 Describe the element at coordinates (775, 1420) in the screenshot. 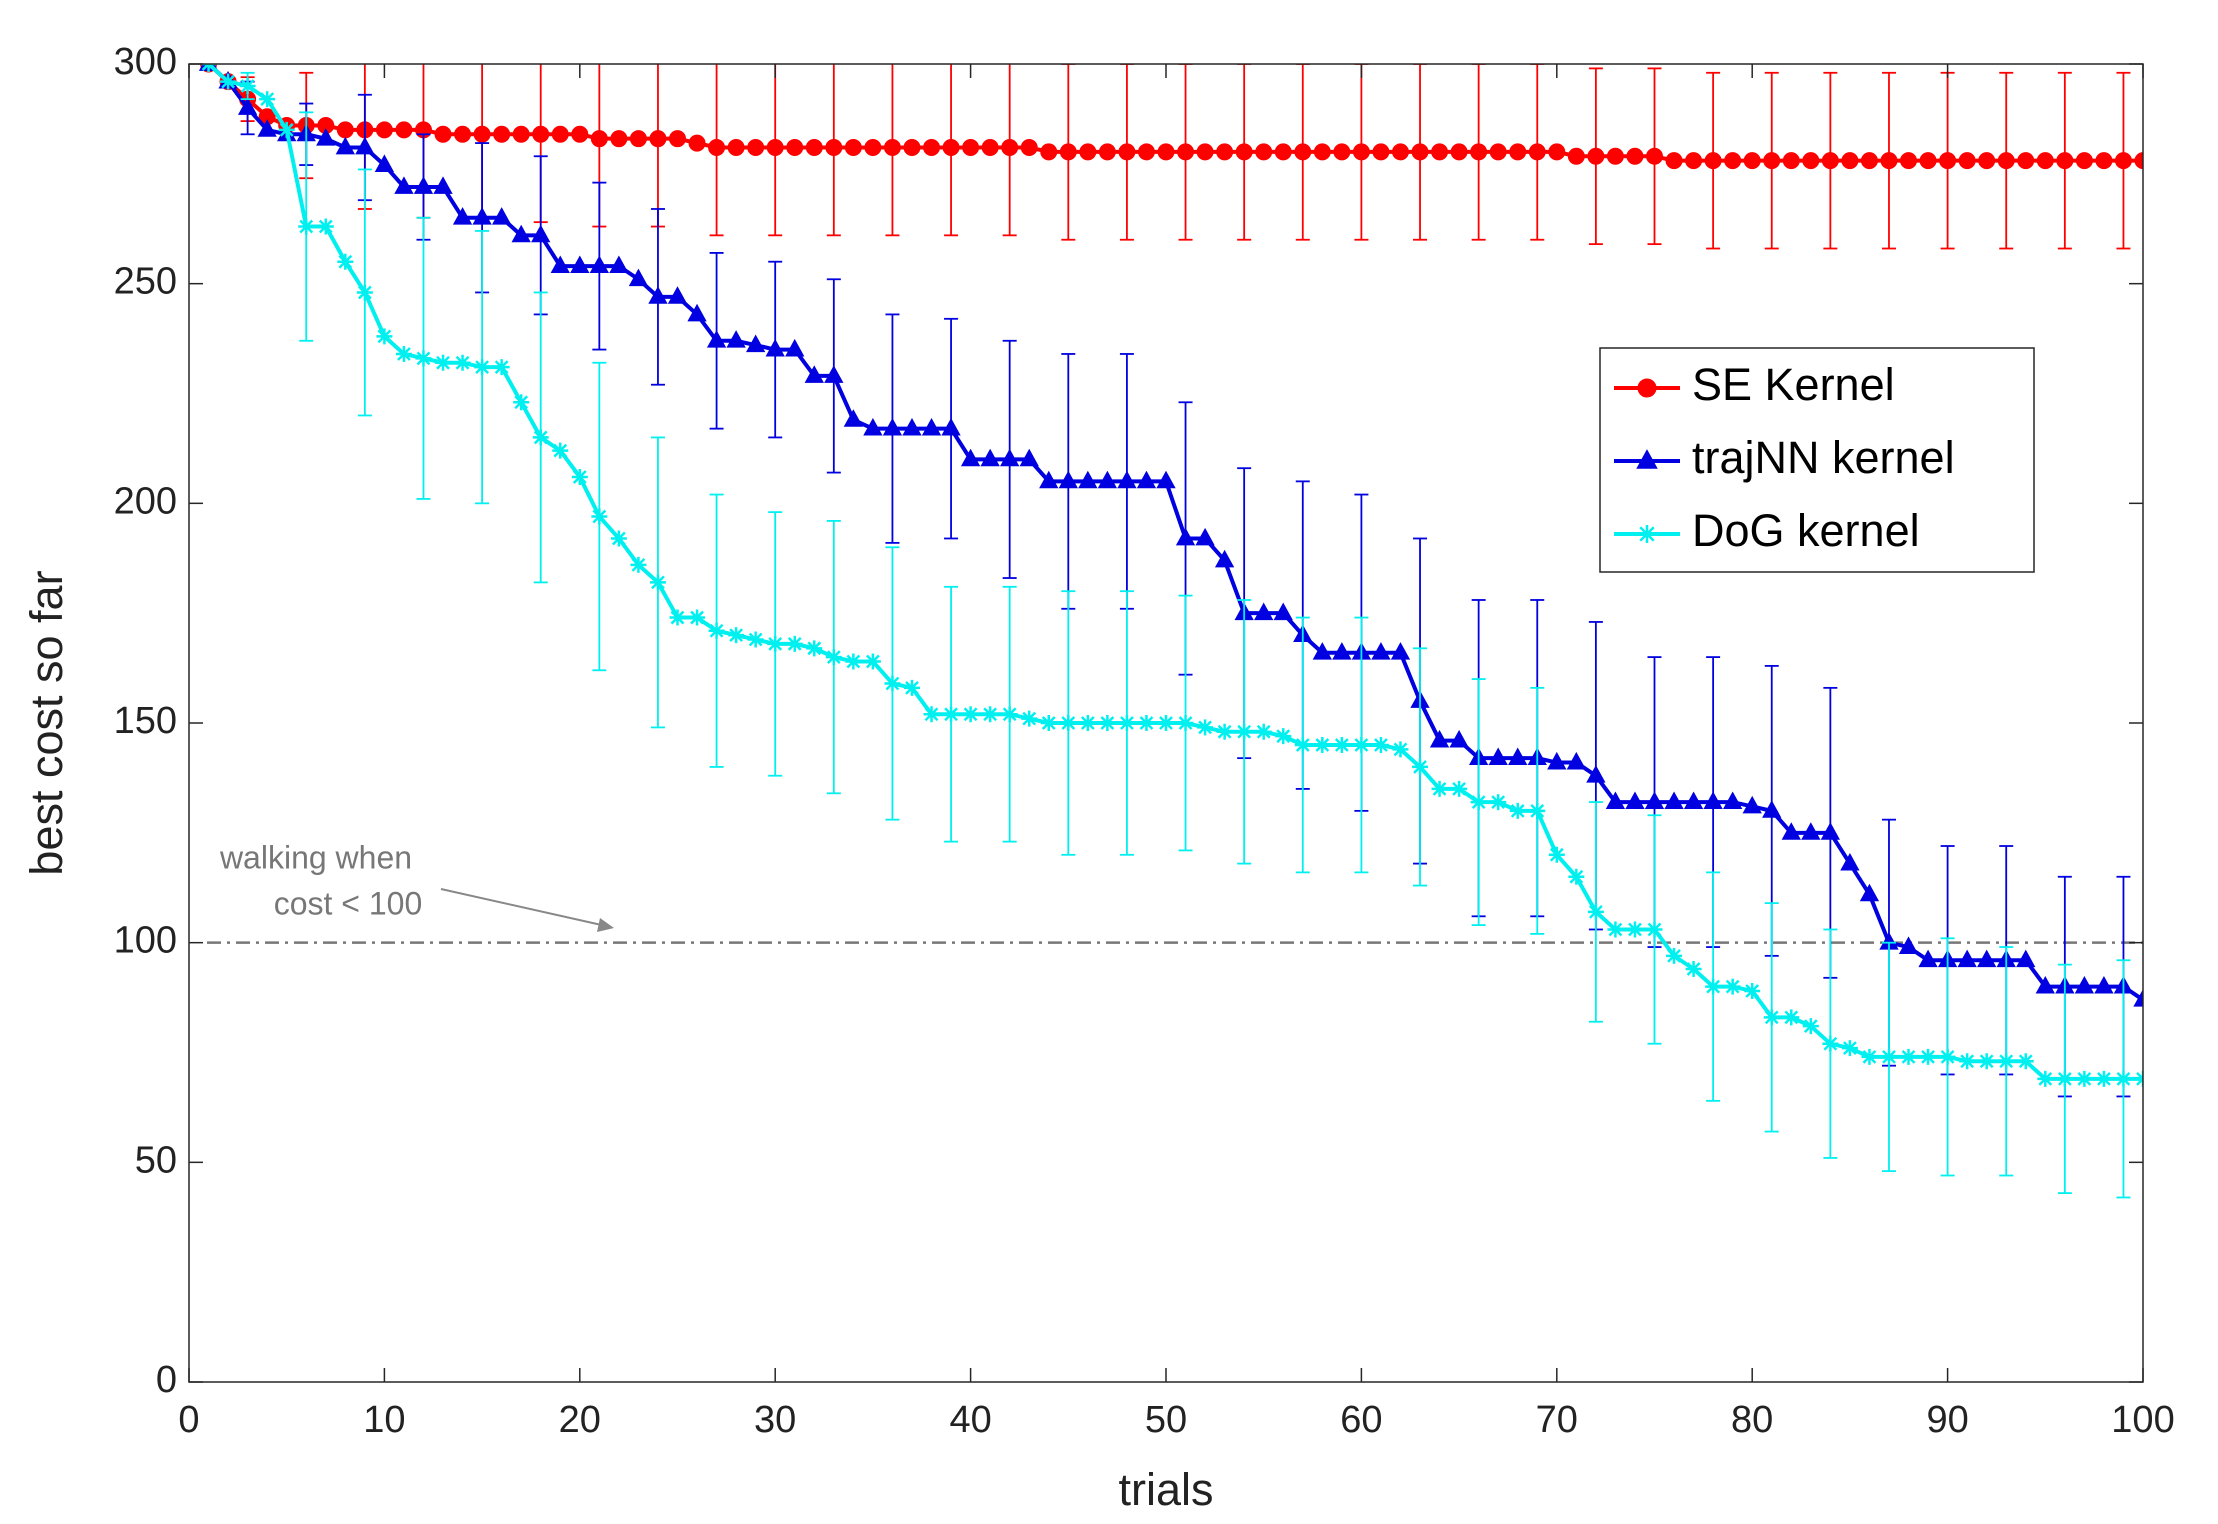

I see `x-tick-label: 30` at that location.